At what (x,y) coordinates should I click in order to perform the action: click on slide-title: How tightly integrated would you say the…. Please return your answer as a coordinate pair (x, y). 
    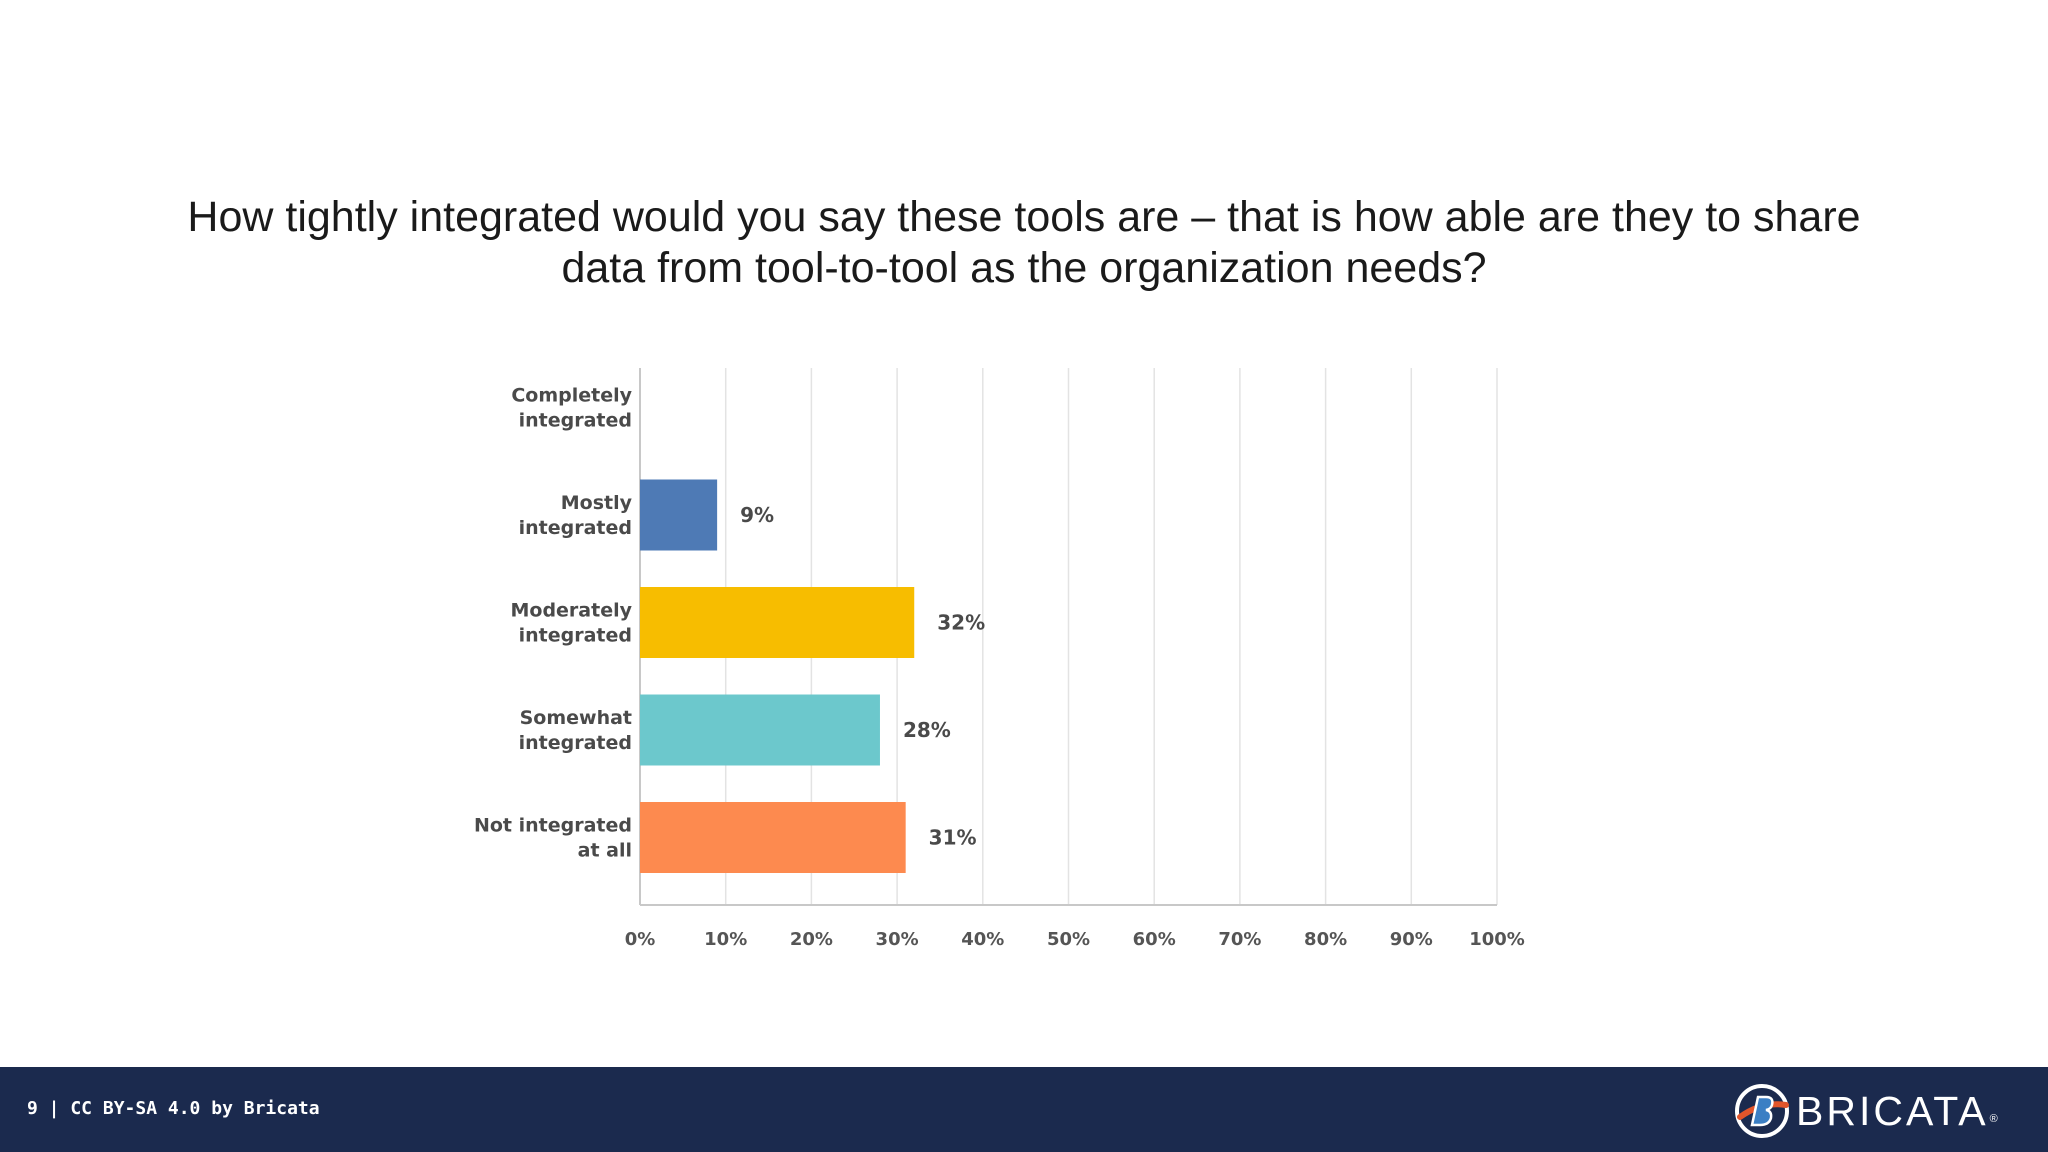
    Looking at the image, I should click on (1024, 243).